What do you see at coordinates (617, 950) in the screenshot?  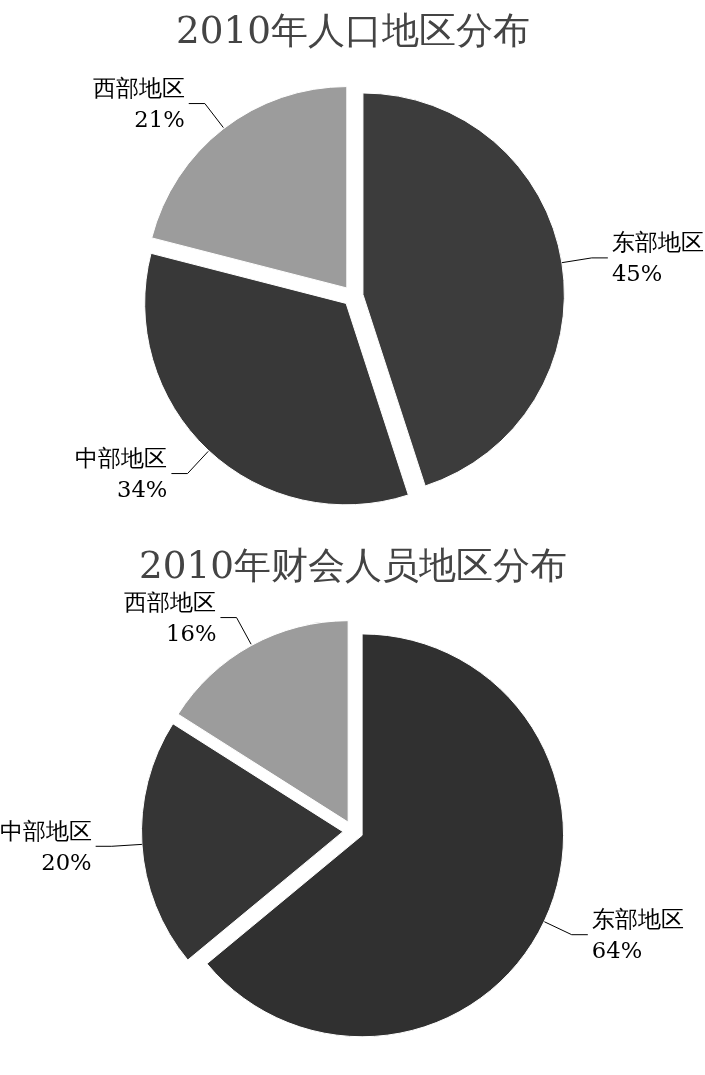 I see `data-label: 64%` at bounding box center [617, 950].